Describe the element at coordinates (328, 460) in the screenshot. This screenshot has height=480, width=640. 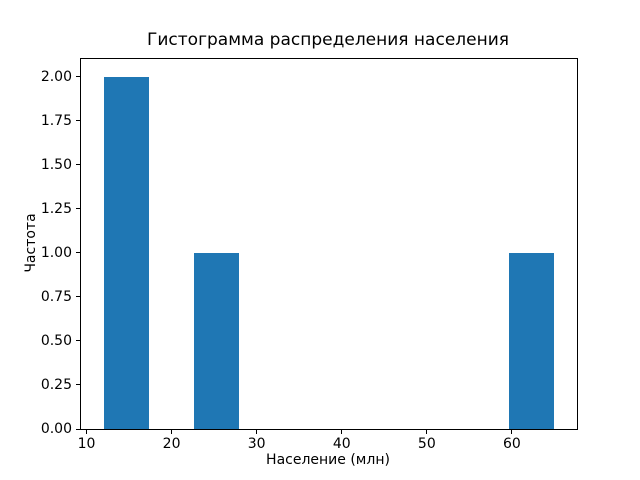
I see `x-axis-label: Население (млн)` at that location.